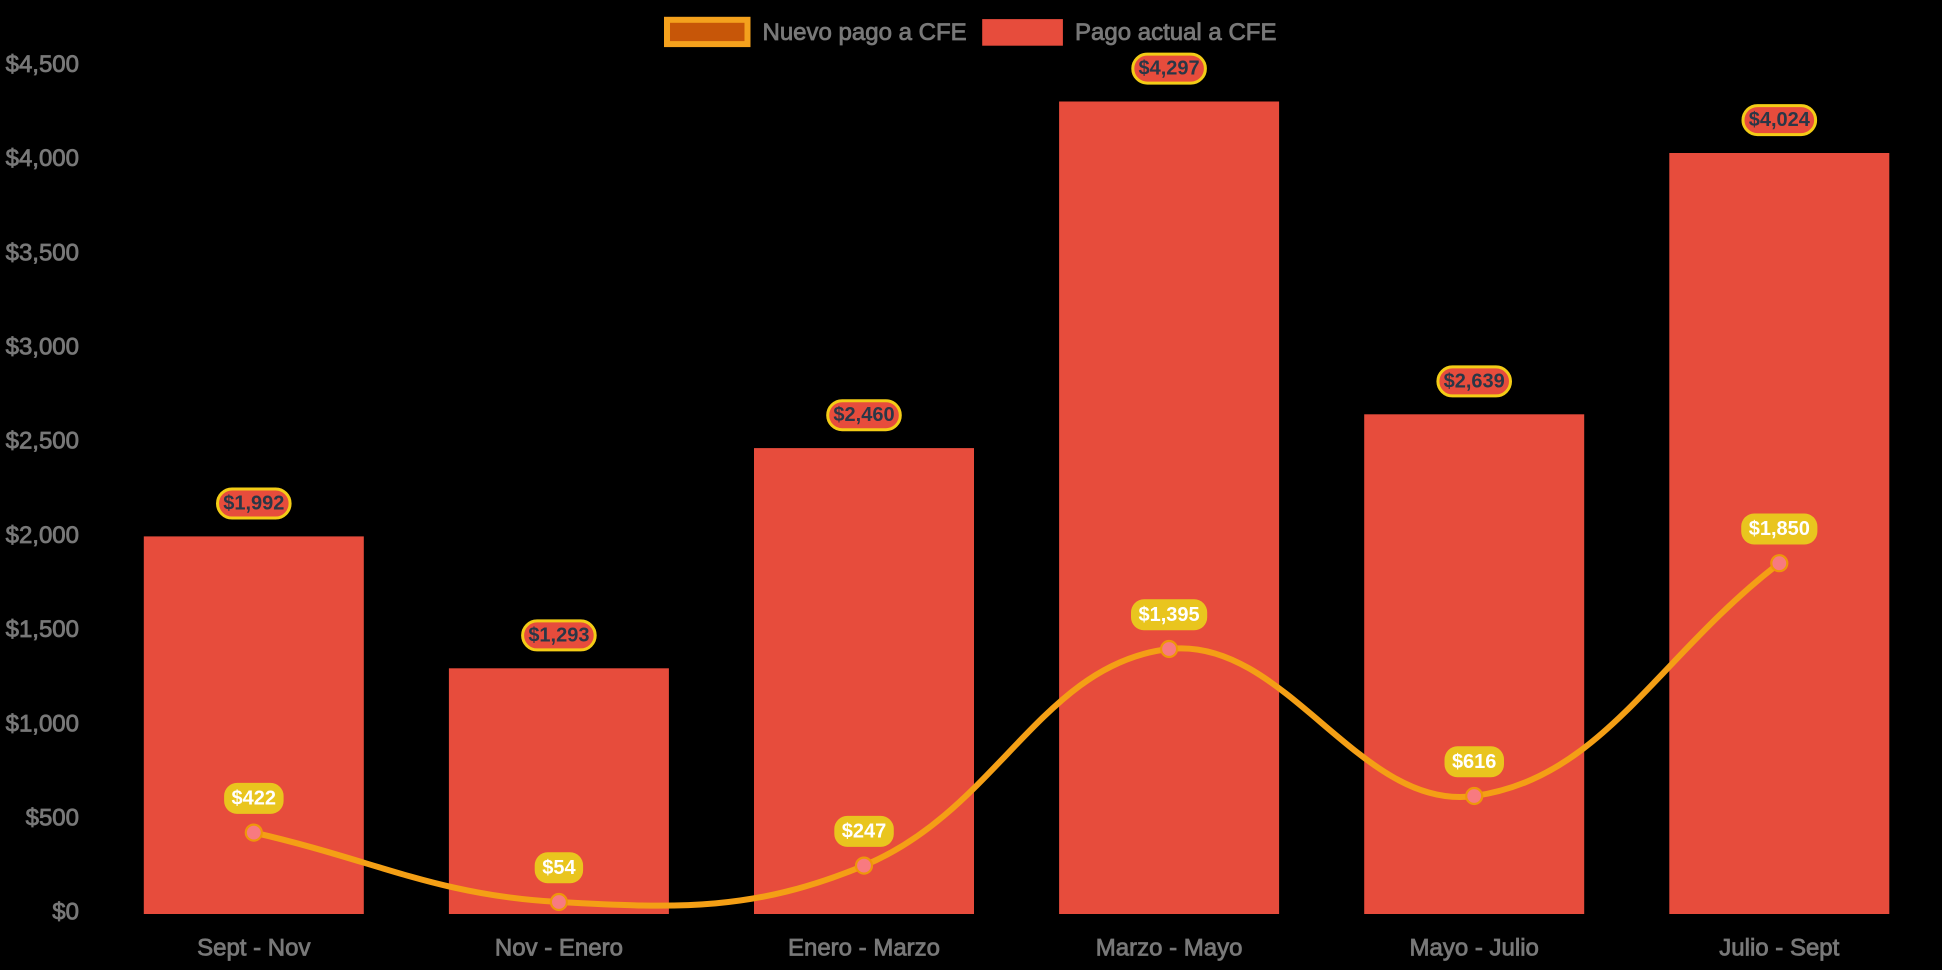 The width and height of the screenshot is (1942, 970). I want to click on svg-text: $422, so click(254, 798).